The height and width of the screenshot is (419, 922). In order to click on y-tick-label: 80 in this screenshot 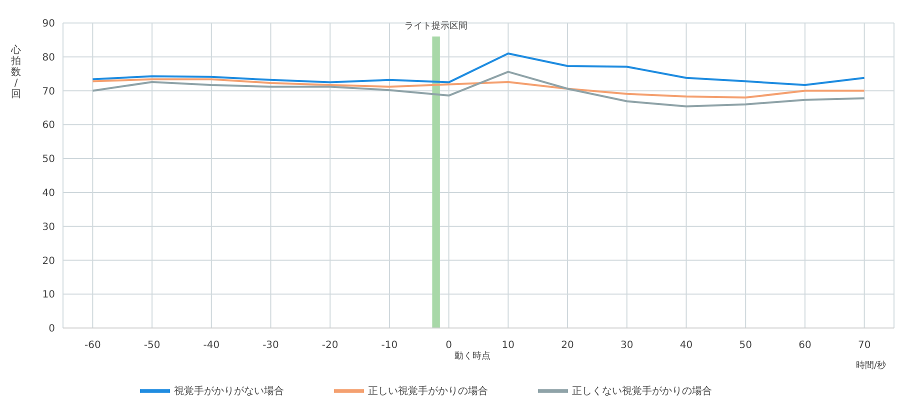, I will do `click(48, 58)`.